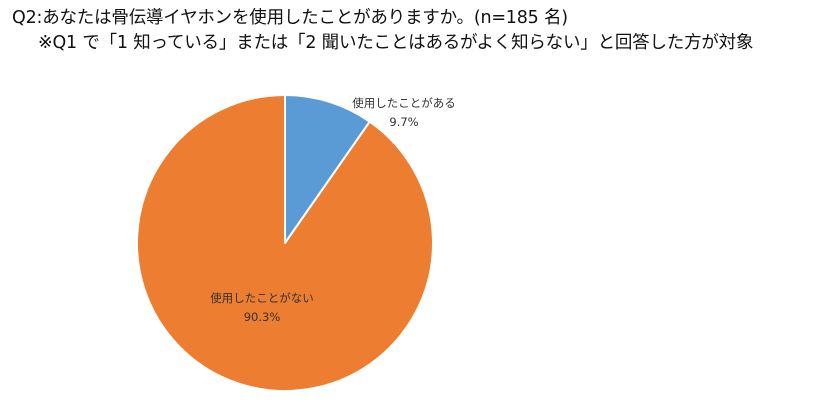 The image size is (840, 403). I want to click on slice-label-2: 使用したことがない, so click(262, 298).